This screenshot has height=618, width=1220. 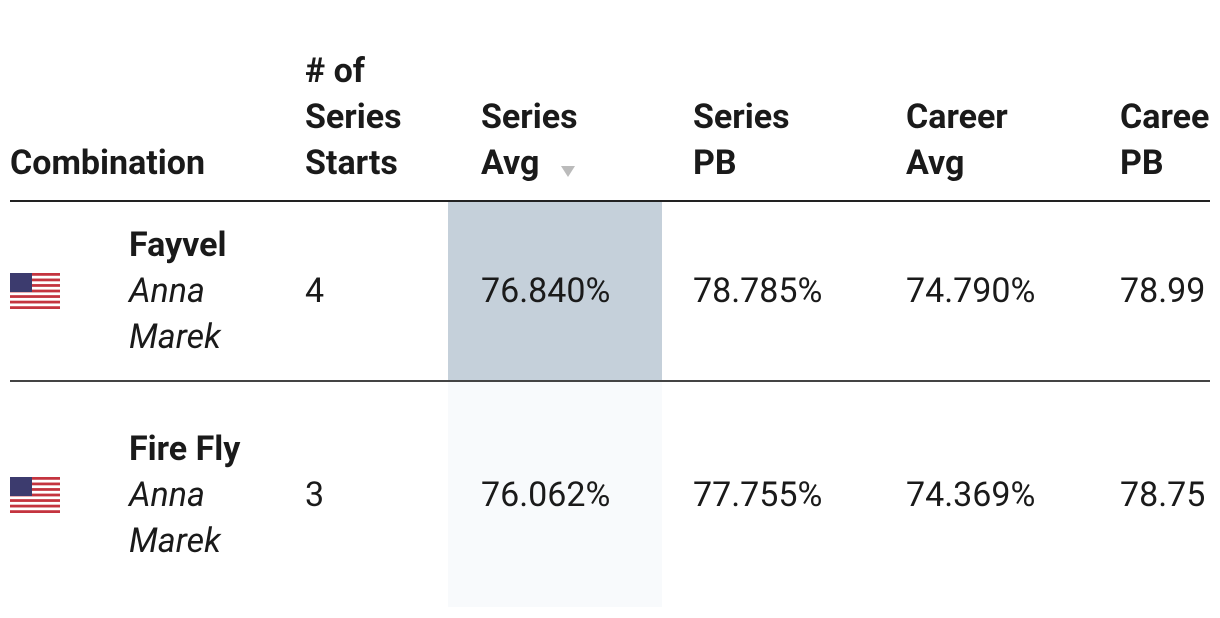 I want to click on sort-arrow, so click(x=568, y=171).